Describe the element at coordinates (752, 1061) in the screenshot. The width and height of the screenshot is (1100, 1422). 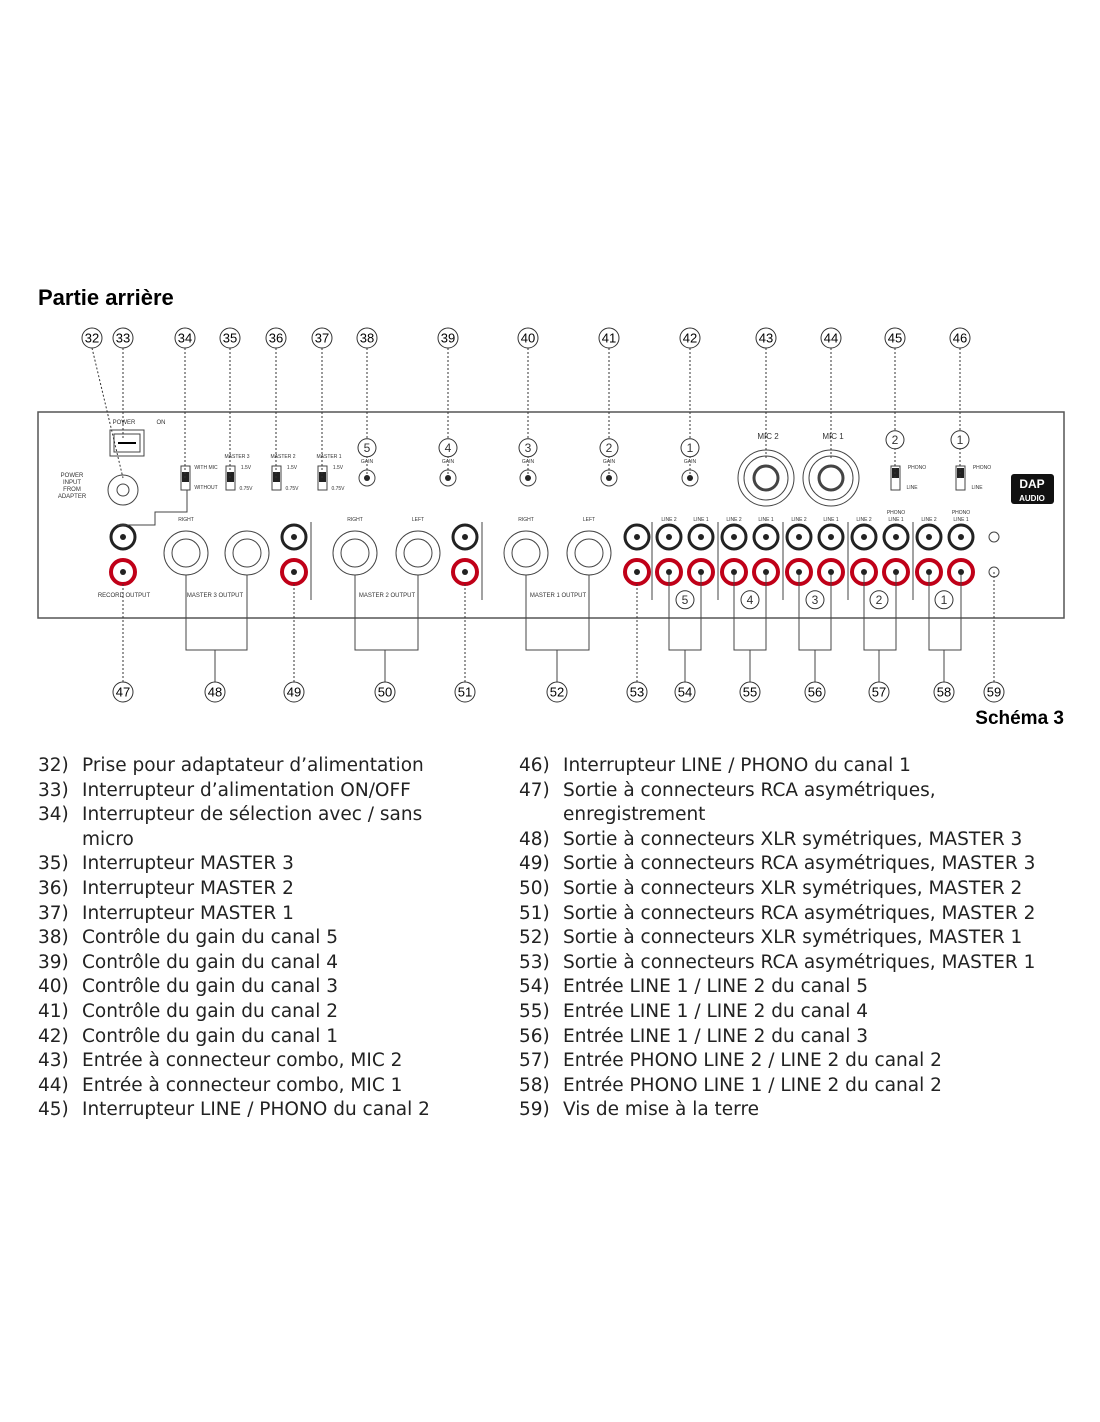
I see `item-text: Entrée PHONO LINE 2 / LINE 2 du canal 2` at that location.